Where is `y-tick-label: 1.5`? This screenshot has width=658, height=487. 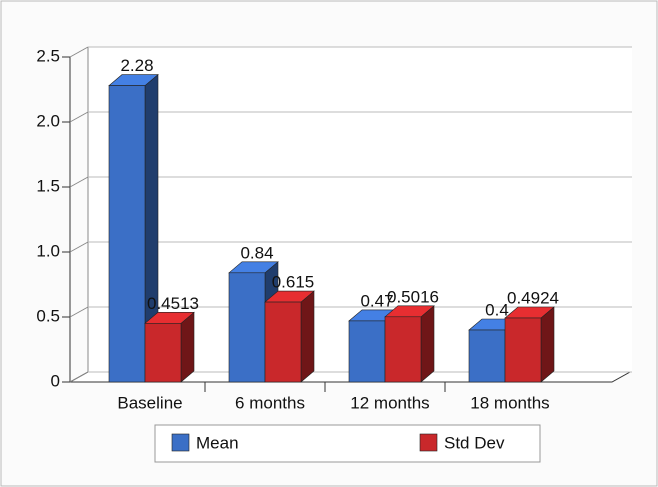
y-tick-label: 1.5 is located at coordinates (48, 185).